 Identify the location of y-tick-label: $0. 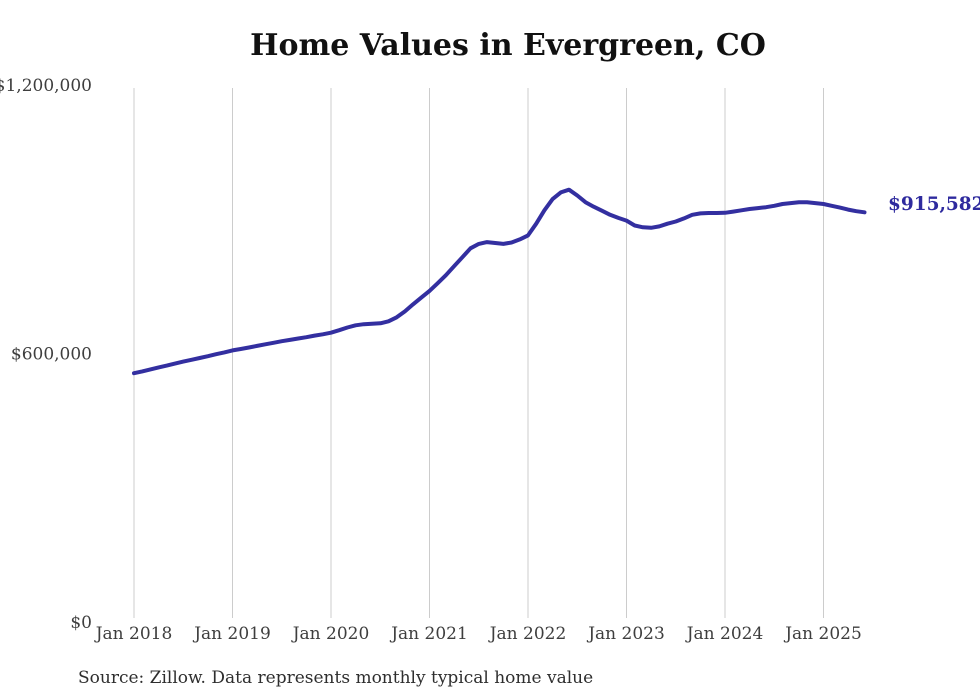
(81, 623).